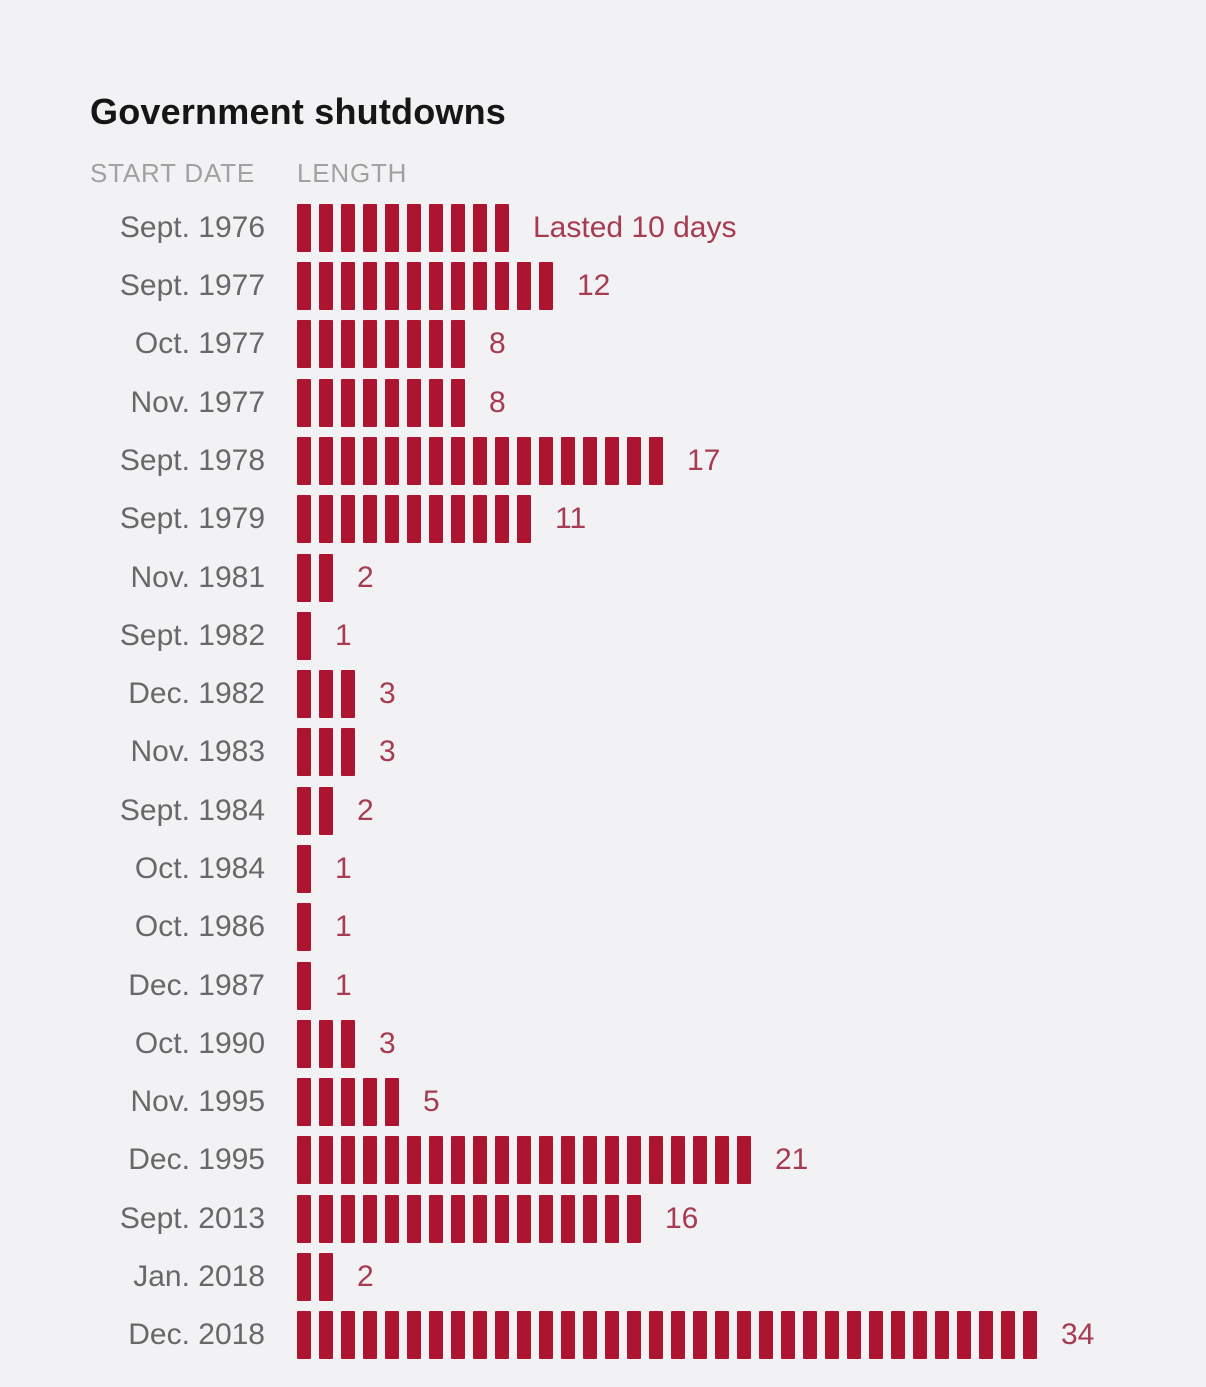  I want to click on row-date-label: Jan. 2018, so click(199, 1277).